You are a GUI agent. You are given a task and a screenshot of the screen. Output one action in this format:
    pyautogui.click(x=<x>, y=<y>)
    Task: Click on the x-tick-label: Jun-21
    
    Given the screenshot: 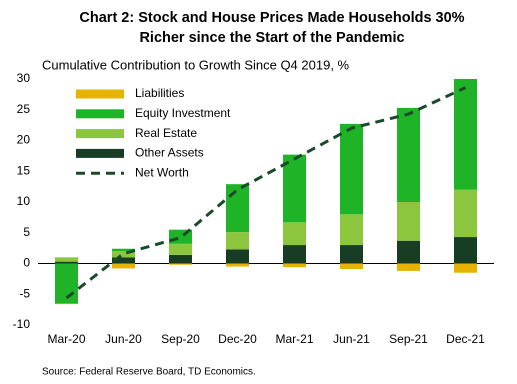 What is the action you would take?
    pyautogui.click(x=351, y=339)
    